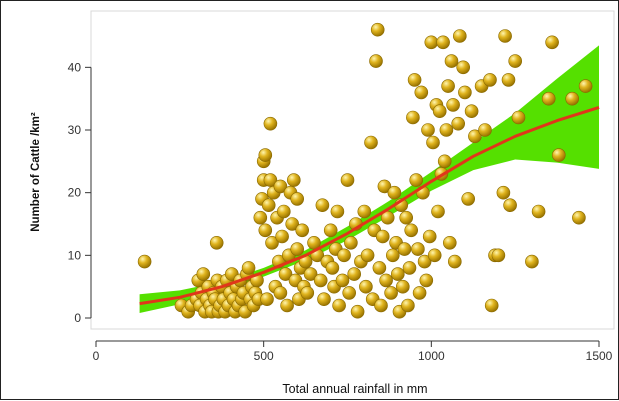 The height and width of the screenshot is (401, 619). Describe the element at coordinates (354, 389) in the screenshot. I see `x-axis-title: Total annual rainfall in mm` at that location.